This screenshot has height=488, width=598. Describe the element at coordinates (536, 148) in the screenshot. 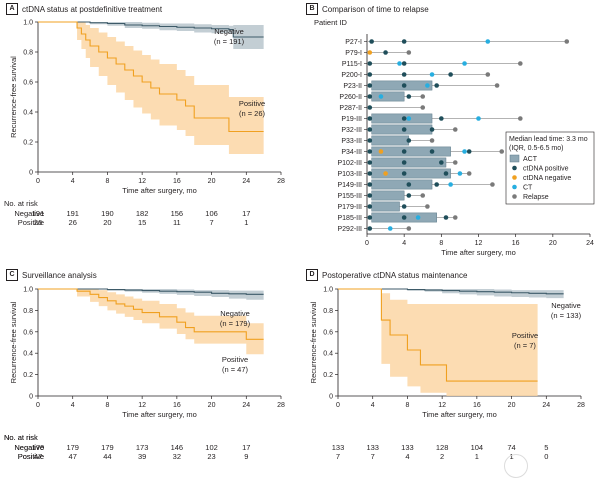

I see `legend-subtitle: (IQR, 0.5-6.5 mo)` at that location.